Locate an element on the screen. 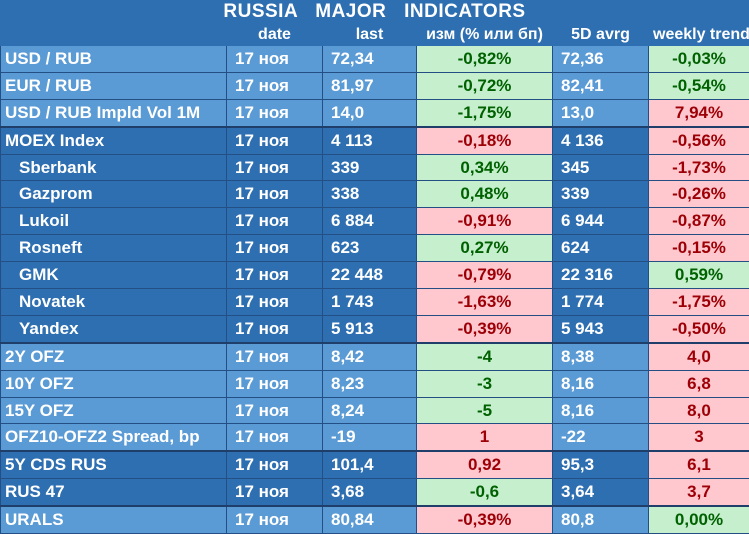 This screenshot has width=749, height=534. row-change: -4 is located at coordinates (485, 356).